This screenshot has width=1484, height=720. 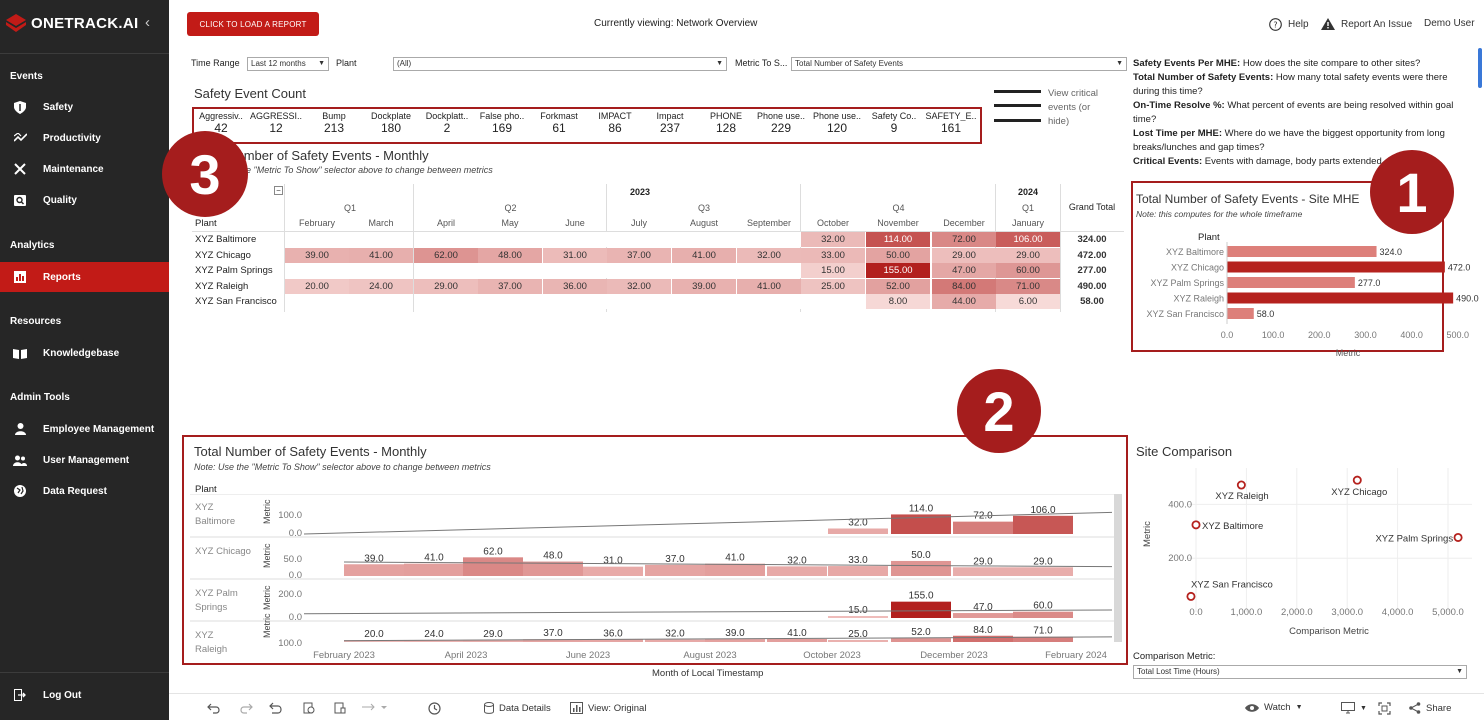 I want to click on x-tick-label: 2,000.0, so click(x=1297, y=612).